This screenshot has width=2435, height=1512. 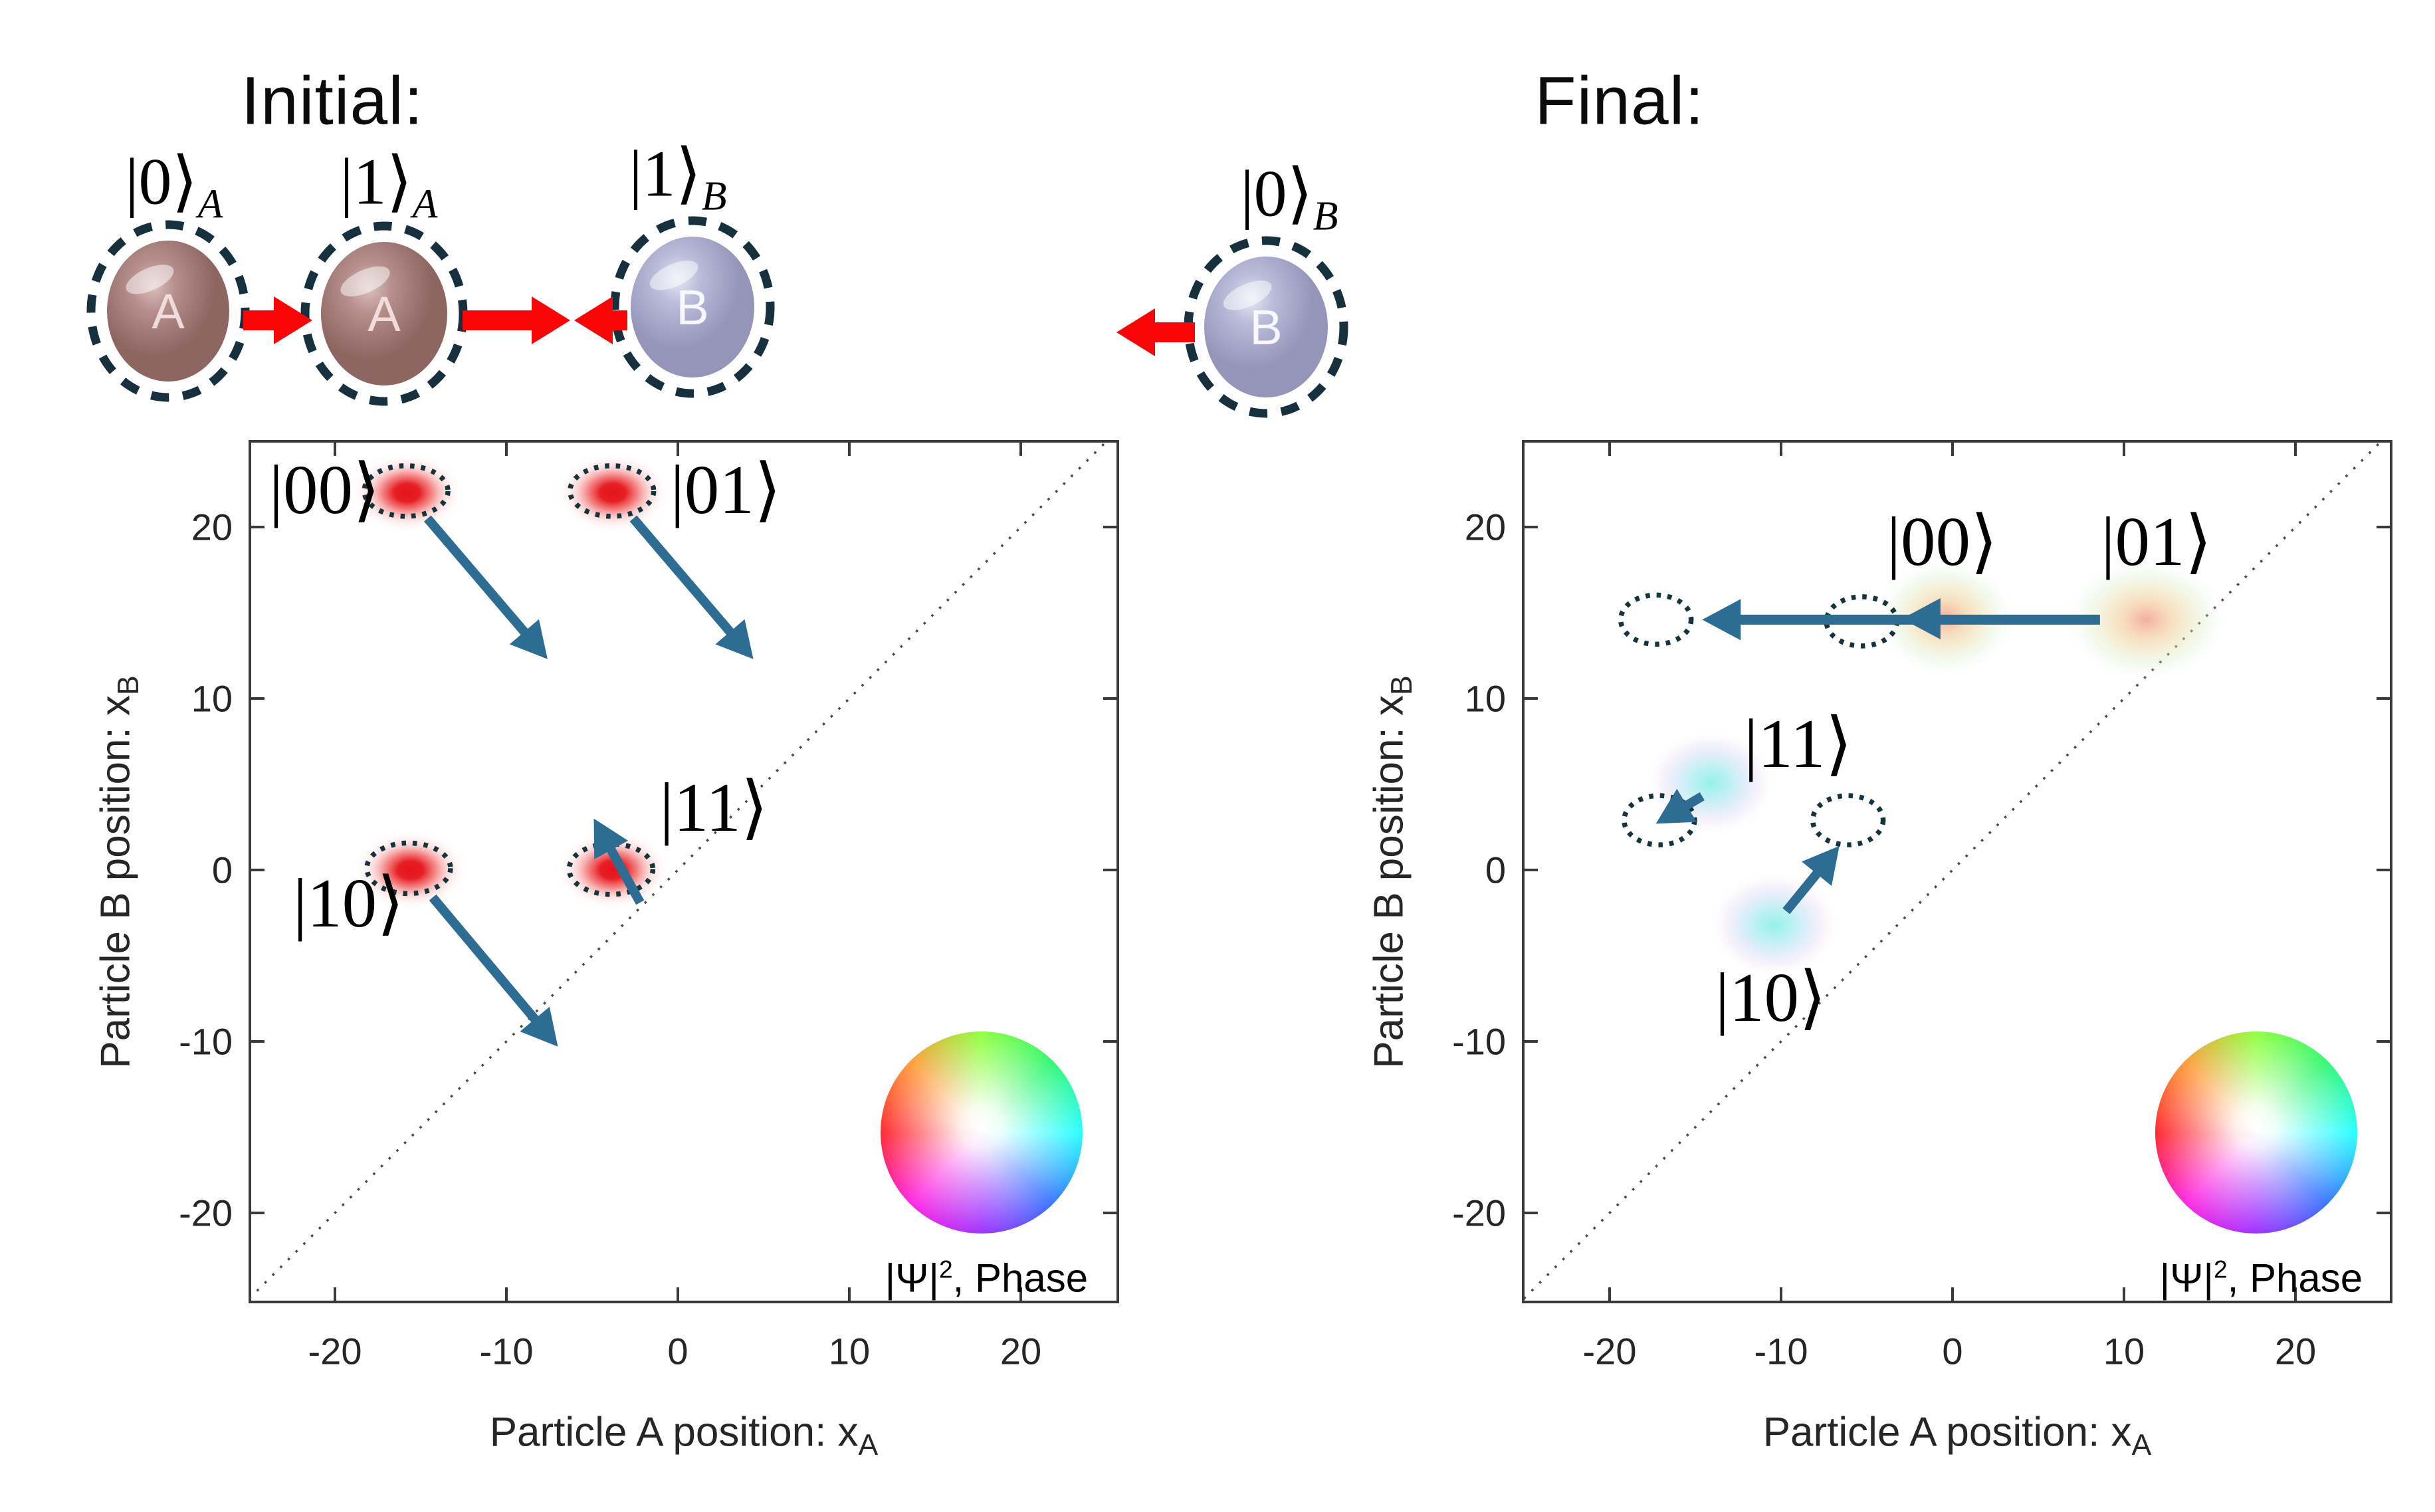 I want to click on dashed-ring, so click(x=692, y=307).